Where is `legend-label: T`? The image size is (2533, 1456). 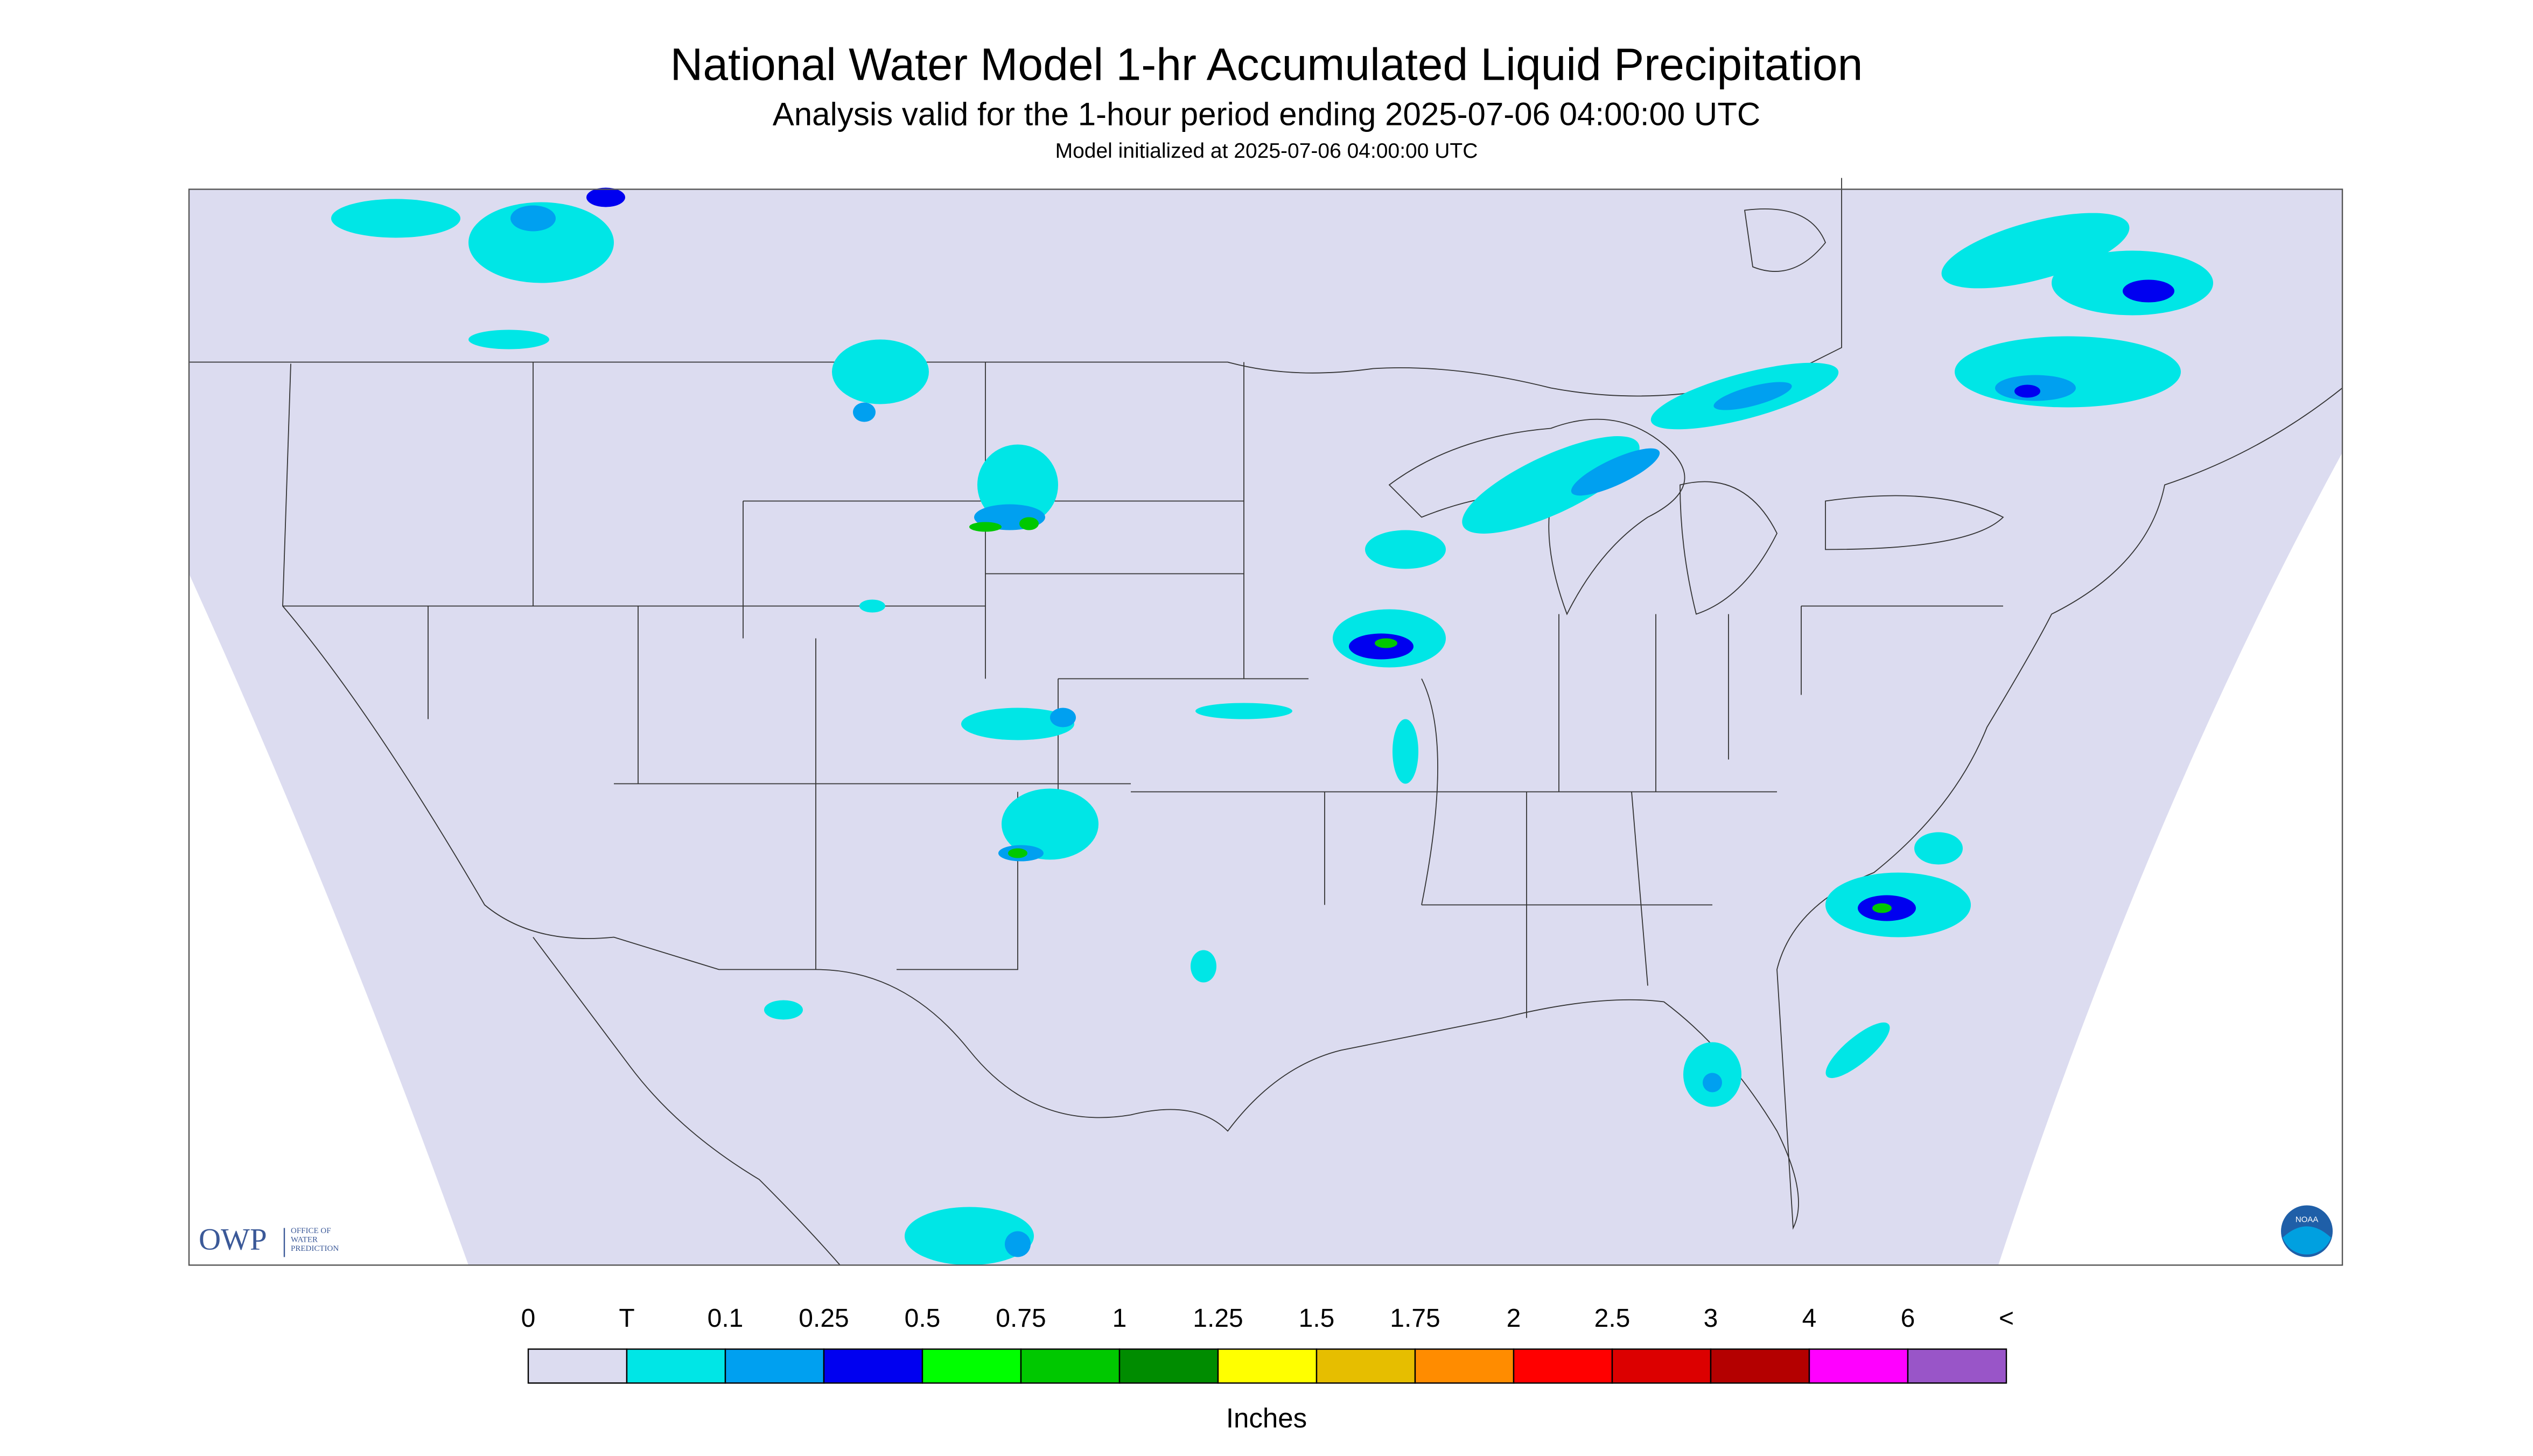
legend-label: T is located at coordinates (627, 1318).